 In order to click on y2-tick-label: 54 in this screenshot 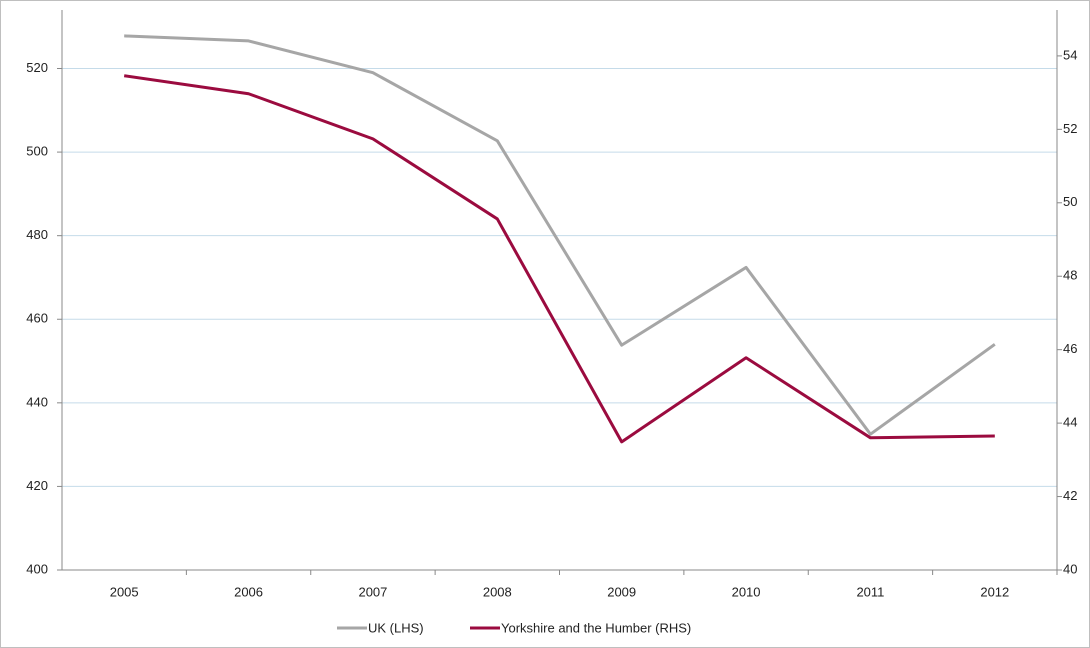, I will do `click(1070, 54)`.